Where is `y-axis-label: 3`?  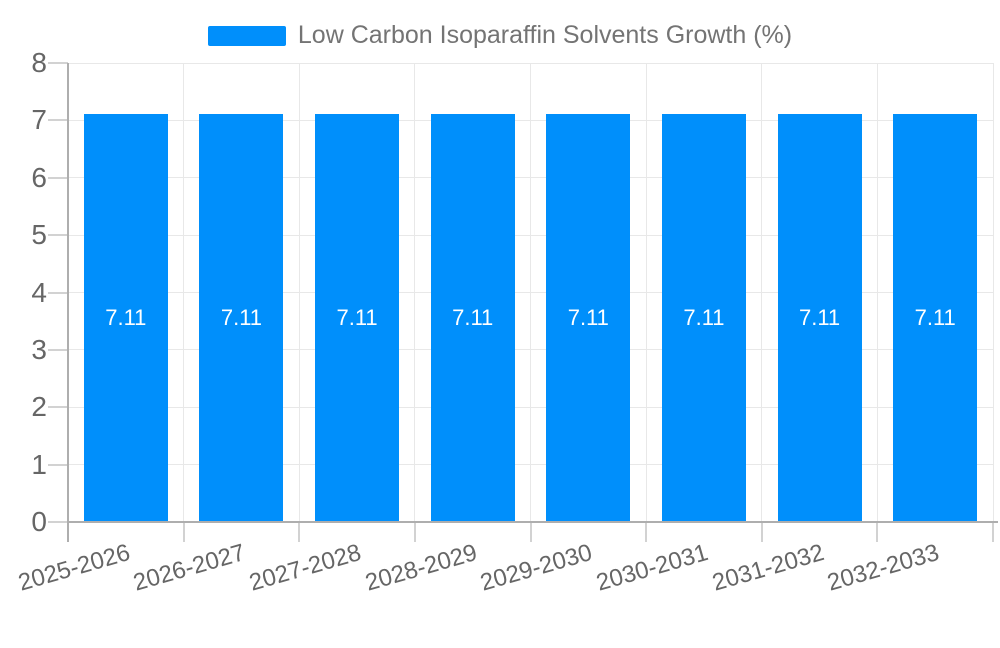 y-axis-label: 3 is located at coordinates (39, 349).